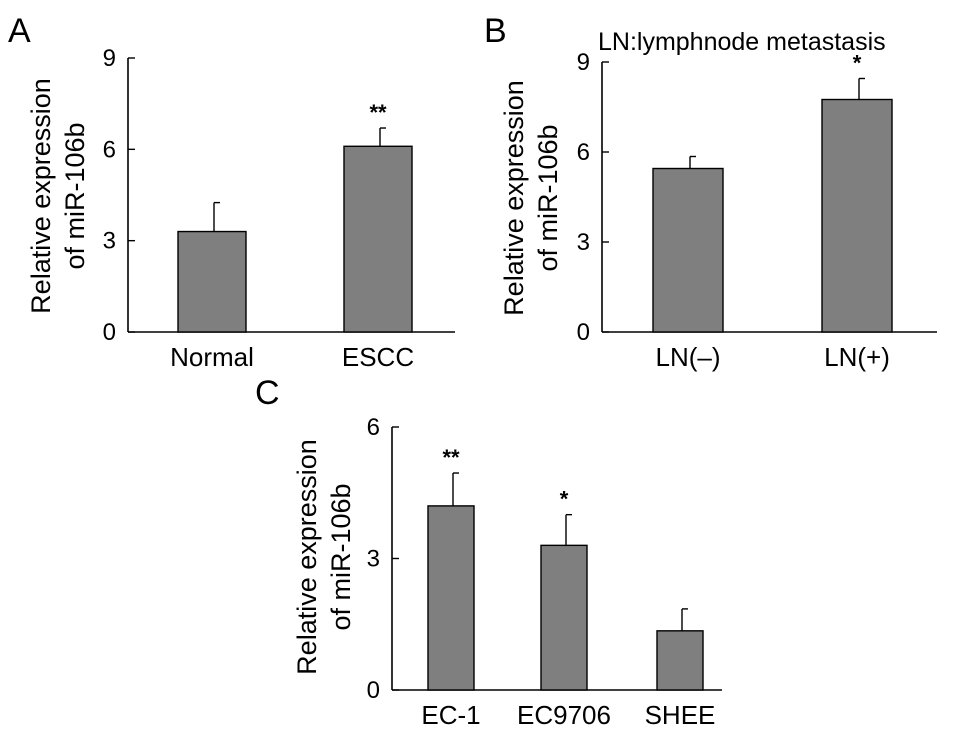 The height and width of the screenshot is (738, 969). Describe the element at coordinates (583, 152) in the screenshot. I see `panel-b-y-tick-label-2: 6` at that location.